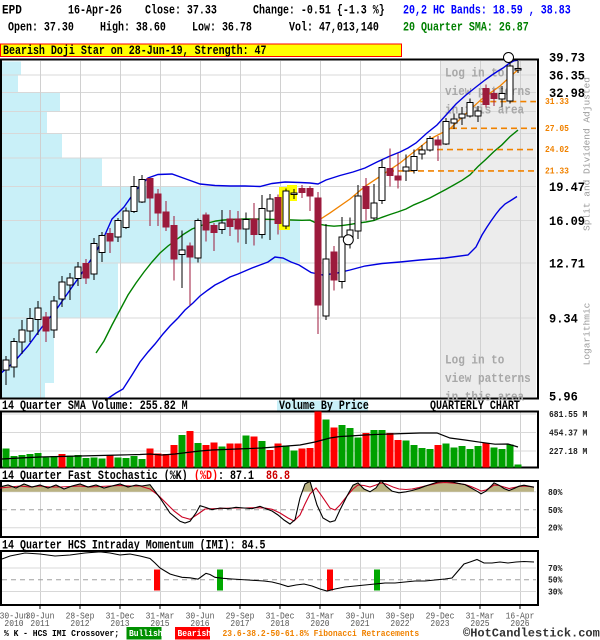 This screenshot has width=600, height=640. What do you see at coordinates (95, 406) in the screenshot?
I see `svg-text:14 Quarter SMA Volume: 255.82: 14 Quarter SMA Volume: 255.82 M` at bounding box center [95, 406].